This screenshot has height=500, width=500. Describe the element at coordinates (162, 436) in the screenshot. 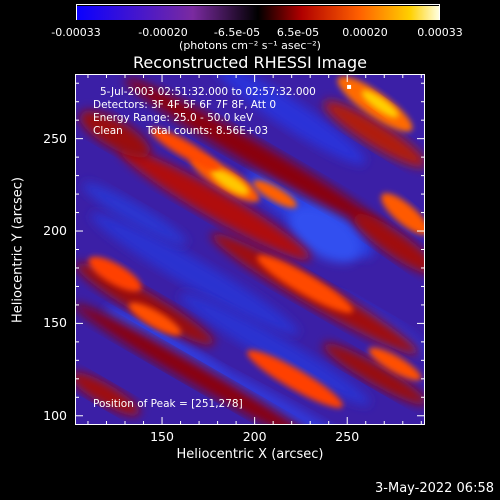

I see `x-tick-label: 150` at that location.